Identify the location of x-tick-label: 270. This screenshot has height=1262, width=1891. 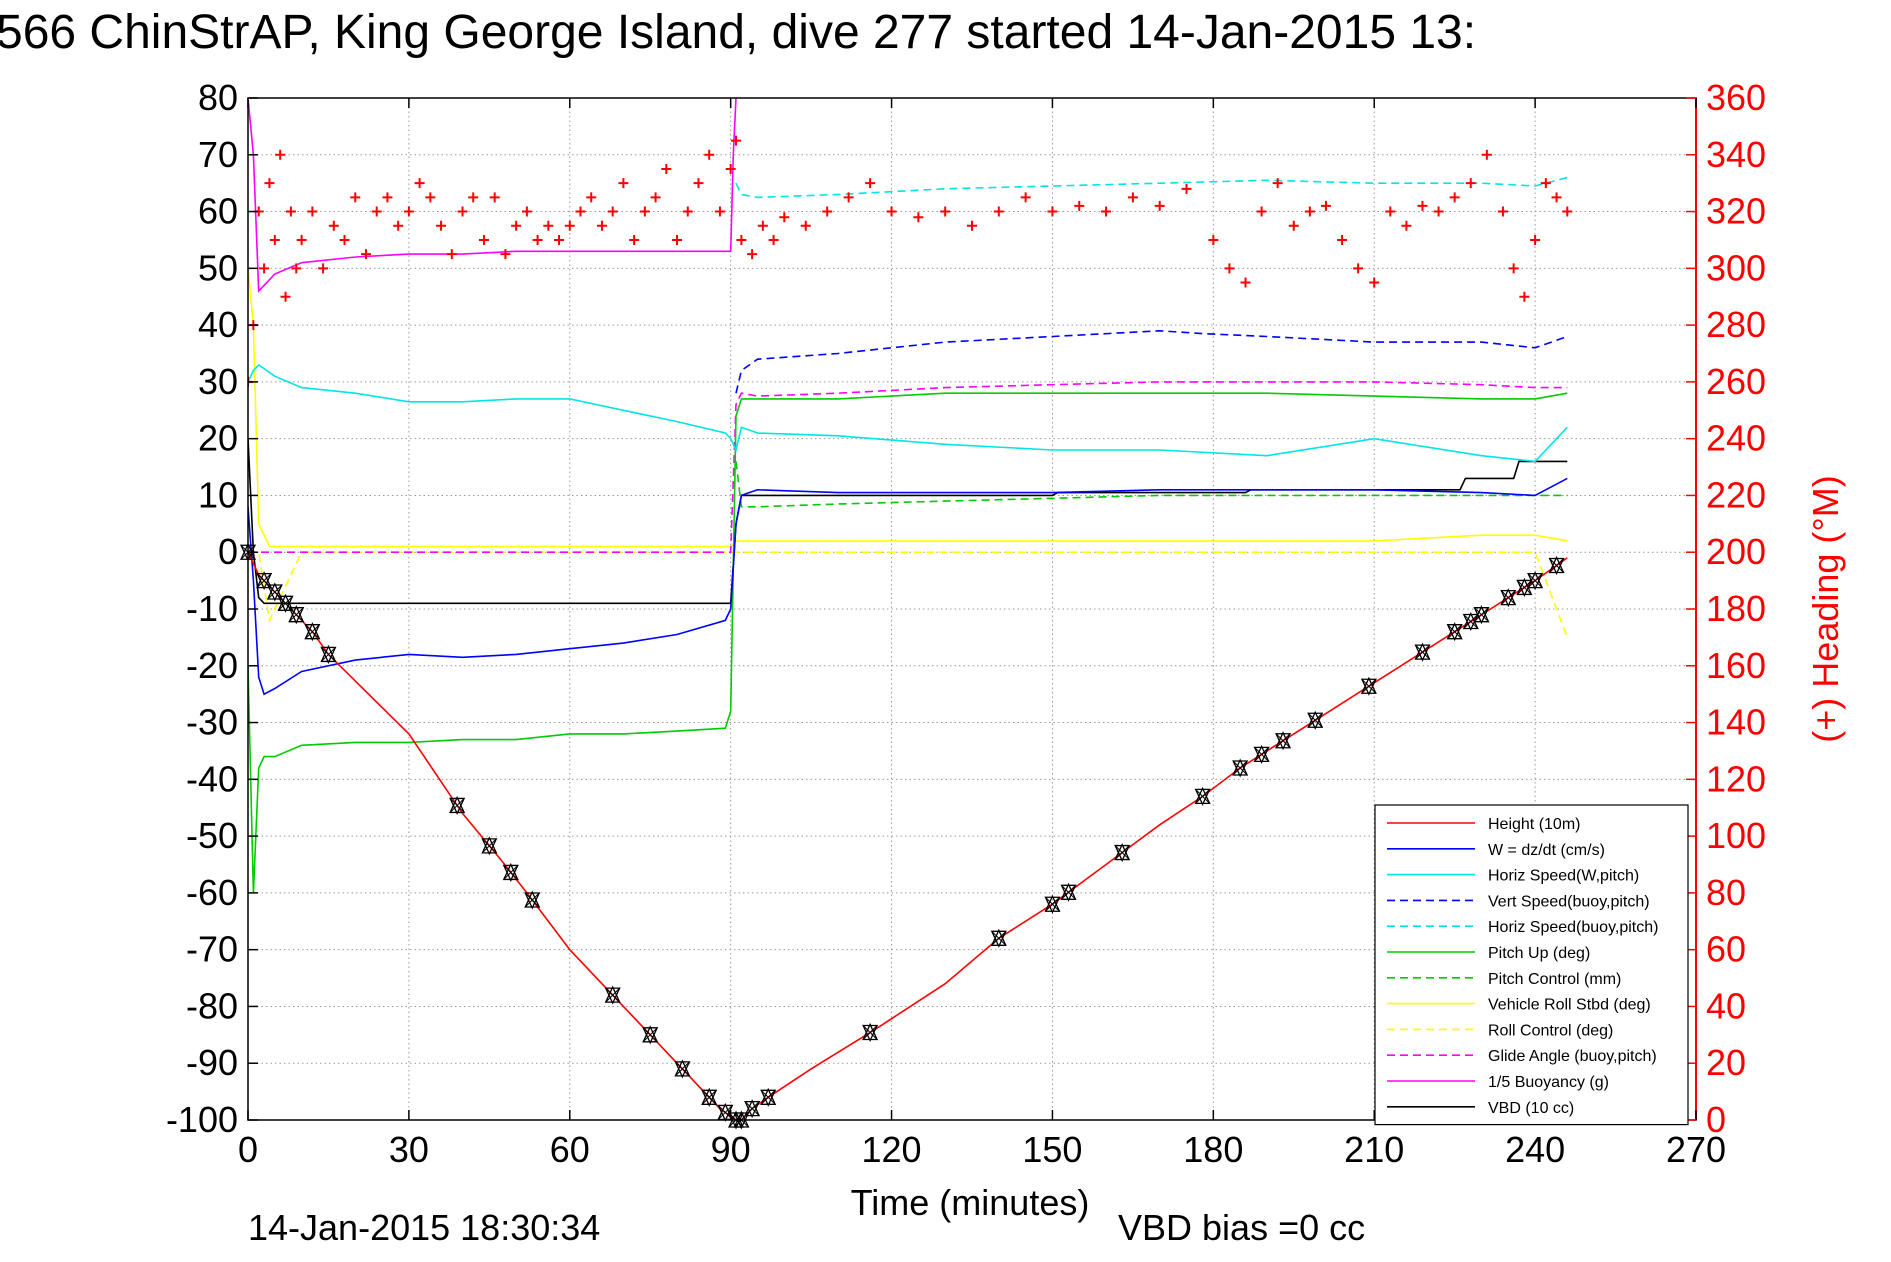
(1696, 1149).